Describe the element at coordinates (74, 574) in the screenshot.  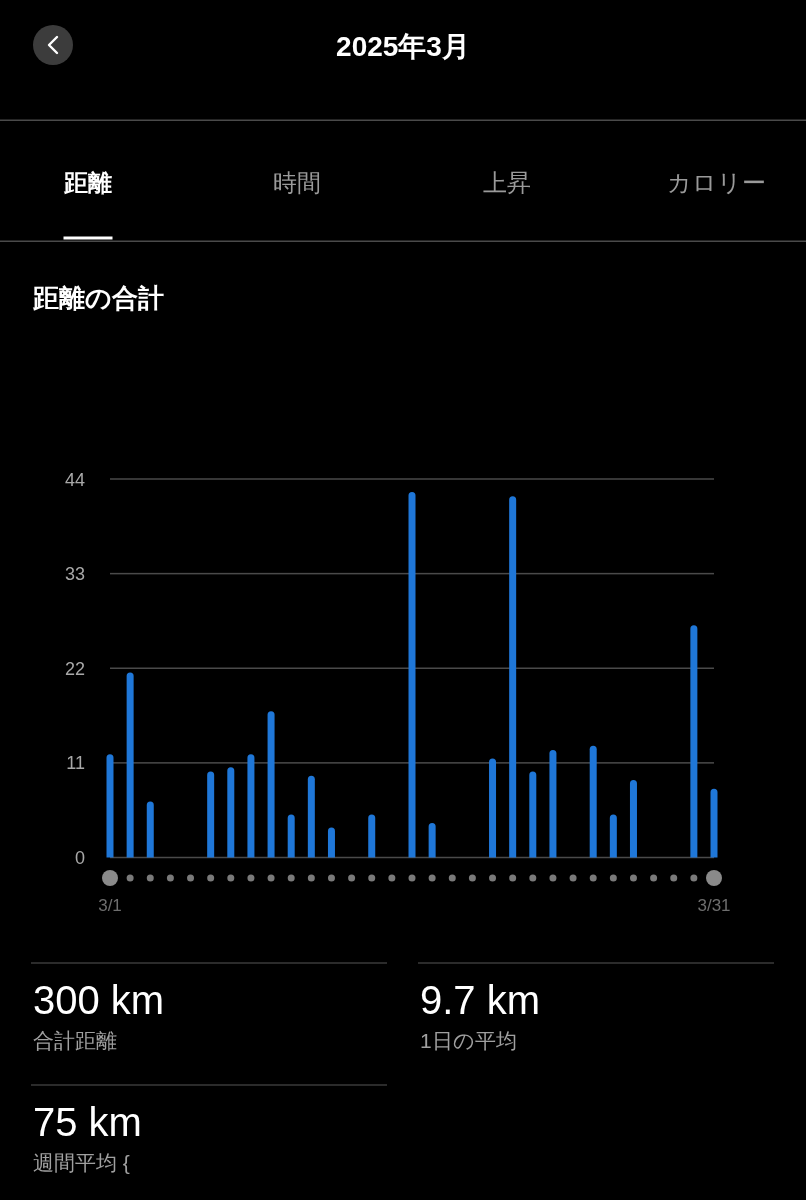
I see `y-tick-label: 33` at that location.